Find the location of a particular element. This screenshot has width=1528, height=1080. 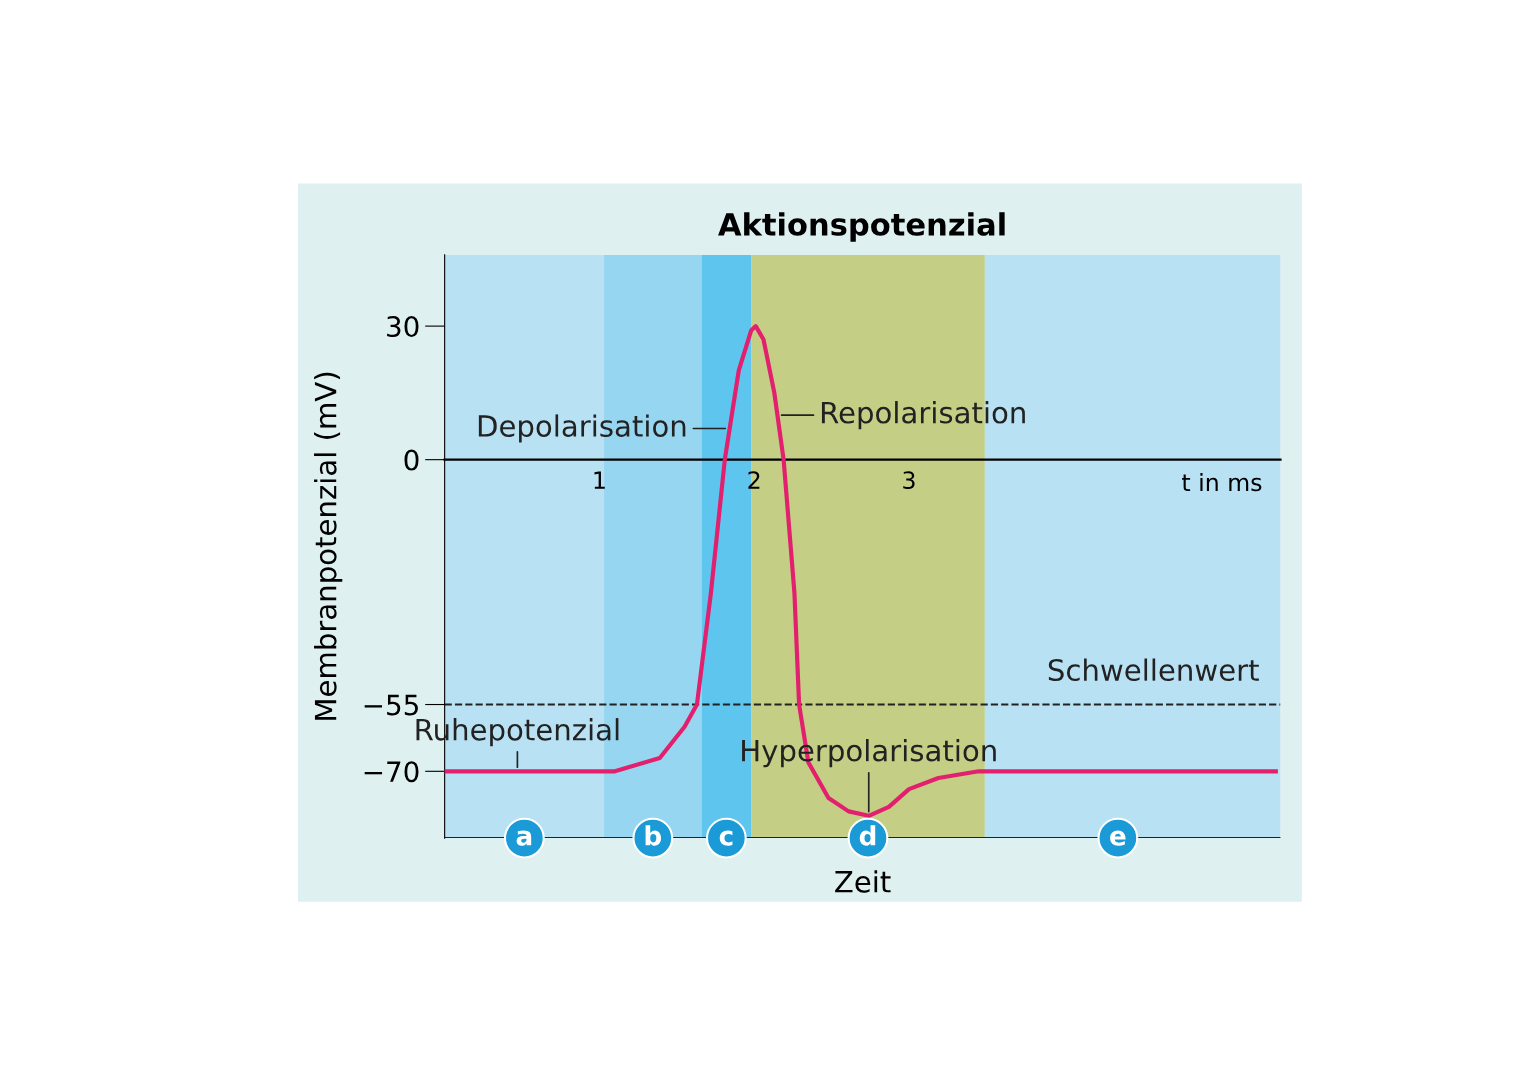

band-label: a is located at coordinates (524, 838).